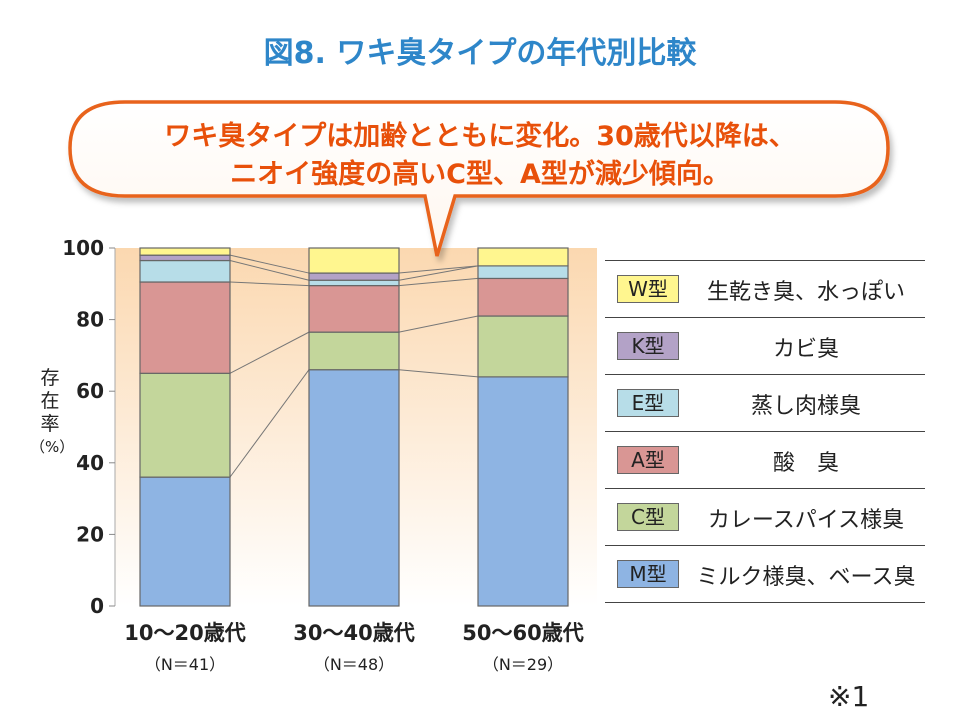 The image size is (960, 720). What do you see at coordinates (90, 534) in the screenshot?
I see `y-tick-label: 20` at bounding box center [90, 534].